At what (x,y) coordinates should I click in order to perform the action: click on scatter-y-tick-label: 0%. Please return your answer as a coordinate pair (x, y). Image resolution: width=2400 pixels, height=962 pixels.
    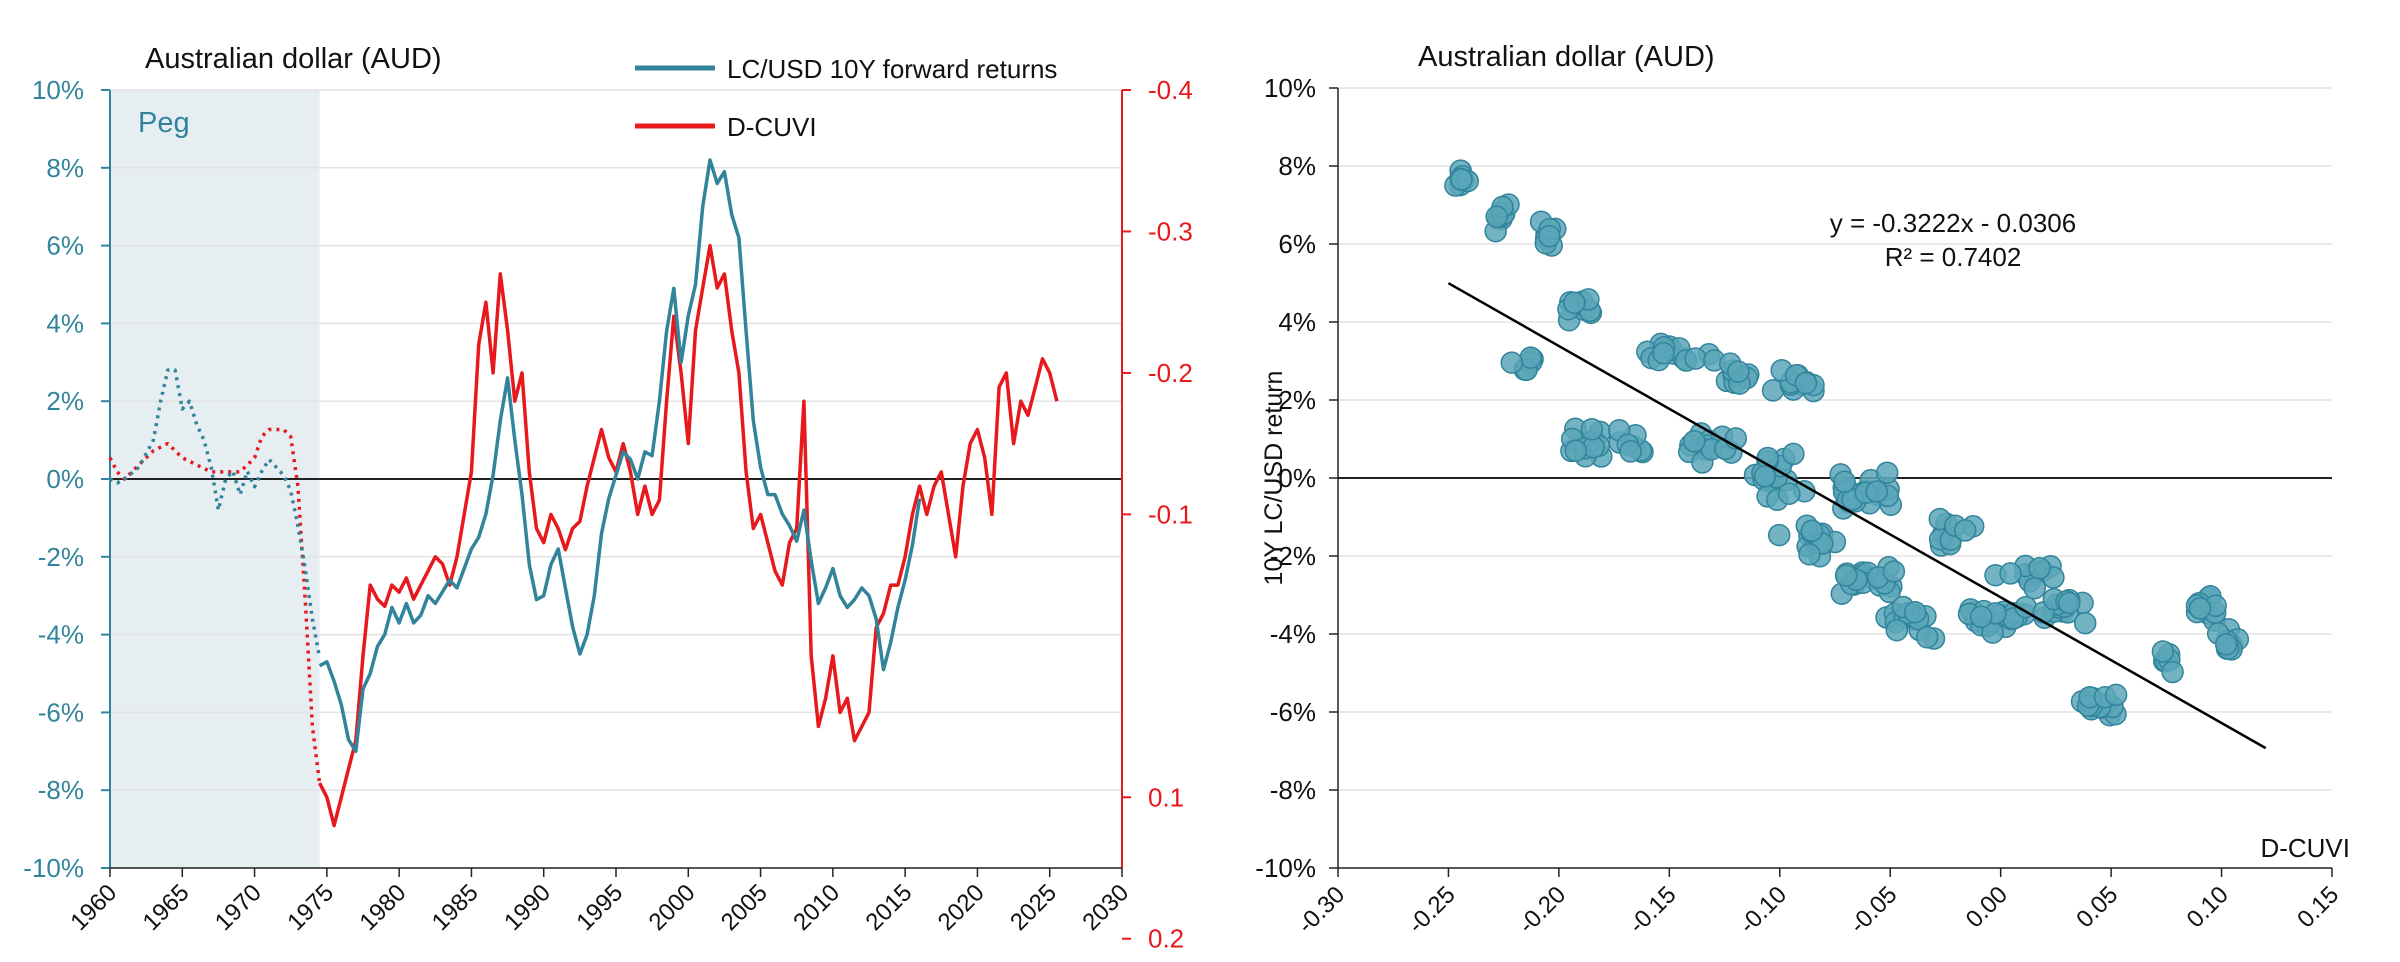
    Looking at the image, I should click on (1297, 478).